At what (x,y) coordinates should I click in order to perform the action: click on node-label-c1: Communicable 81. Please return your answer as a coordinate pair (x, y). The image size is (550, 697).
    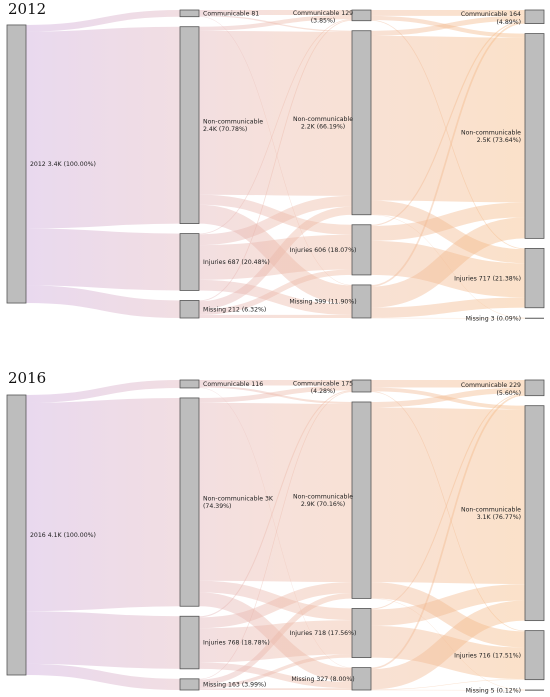
    Looking at the image, I should click on (231, 14).